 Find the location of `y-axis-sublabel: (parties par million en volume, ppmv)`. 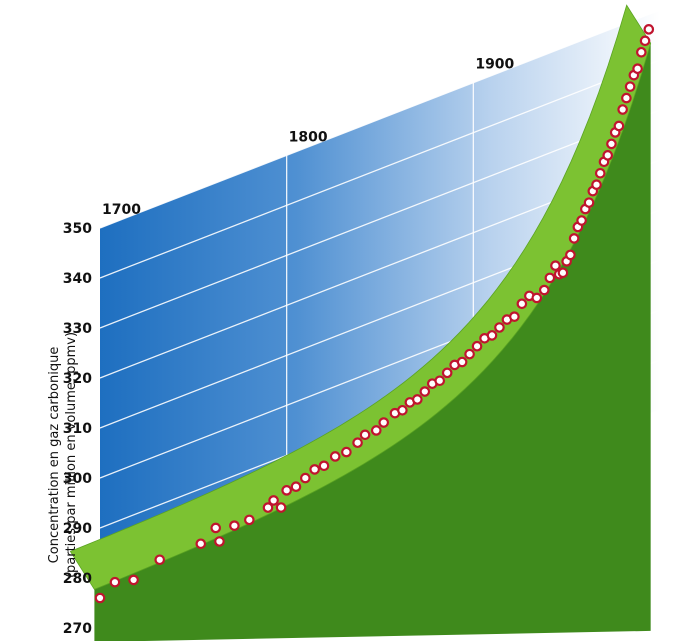

y-axis-sublabel: (parties par million en volume, ppmv) is located at coordinates (71, 455).